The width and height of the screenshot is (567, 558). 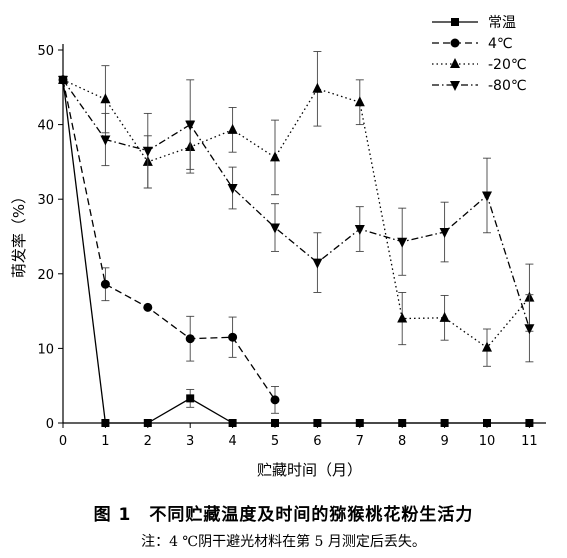 I want to click on y-axis-label: 萌发率（%）, so click(x=19, y=233).